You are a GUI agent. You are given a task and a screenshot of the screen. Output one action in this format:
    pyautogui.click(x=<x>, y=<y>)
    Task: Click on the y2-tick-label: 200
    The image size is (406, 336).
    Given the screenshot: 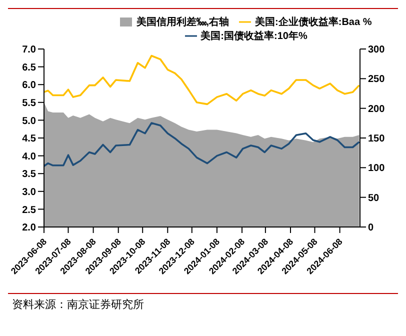 What is the action you would take?
    pyautogui.click(x=377, y=109)
    